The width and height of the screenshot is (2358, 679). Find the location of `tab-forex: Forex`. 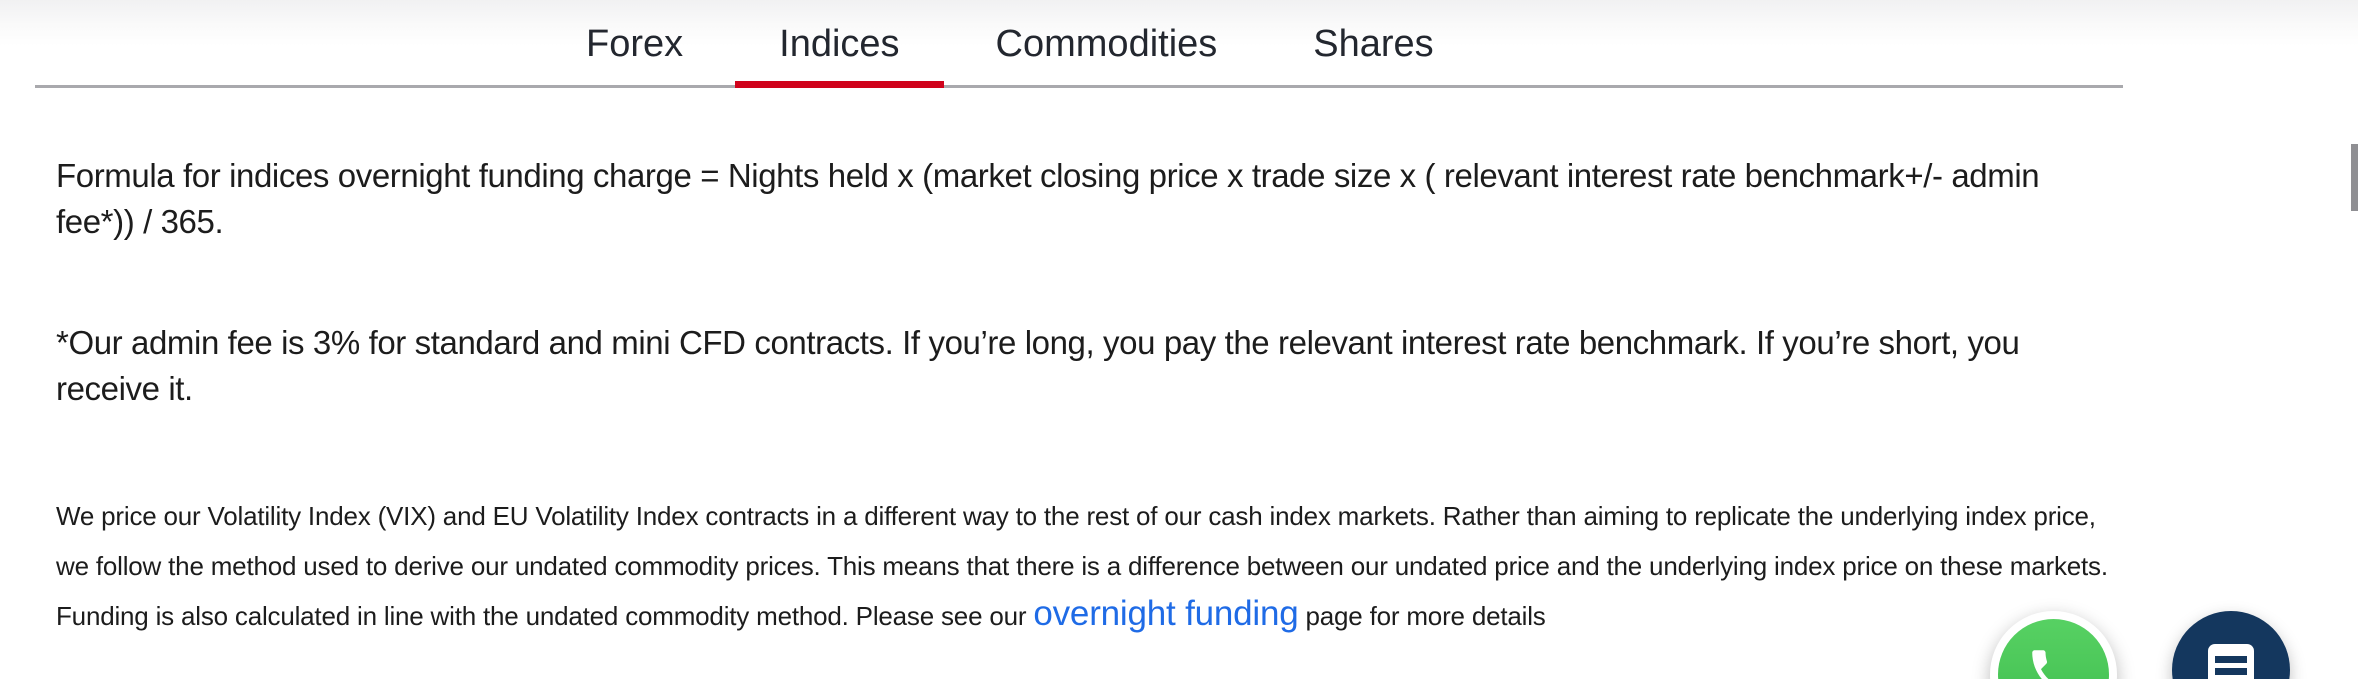

tab-forex: Forex is located at coordinates (634, 44).